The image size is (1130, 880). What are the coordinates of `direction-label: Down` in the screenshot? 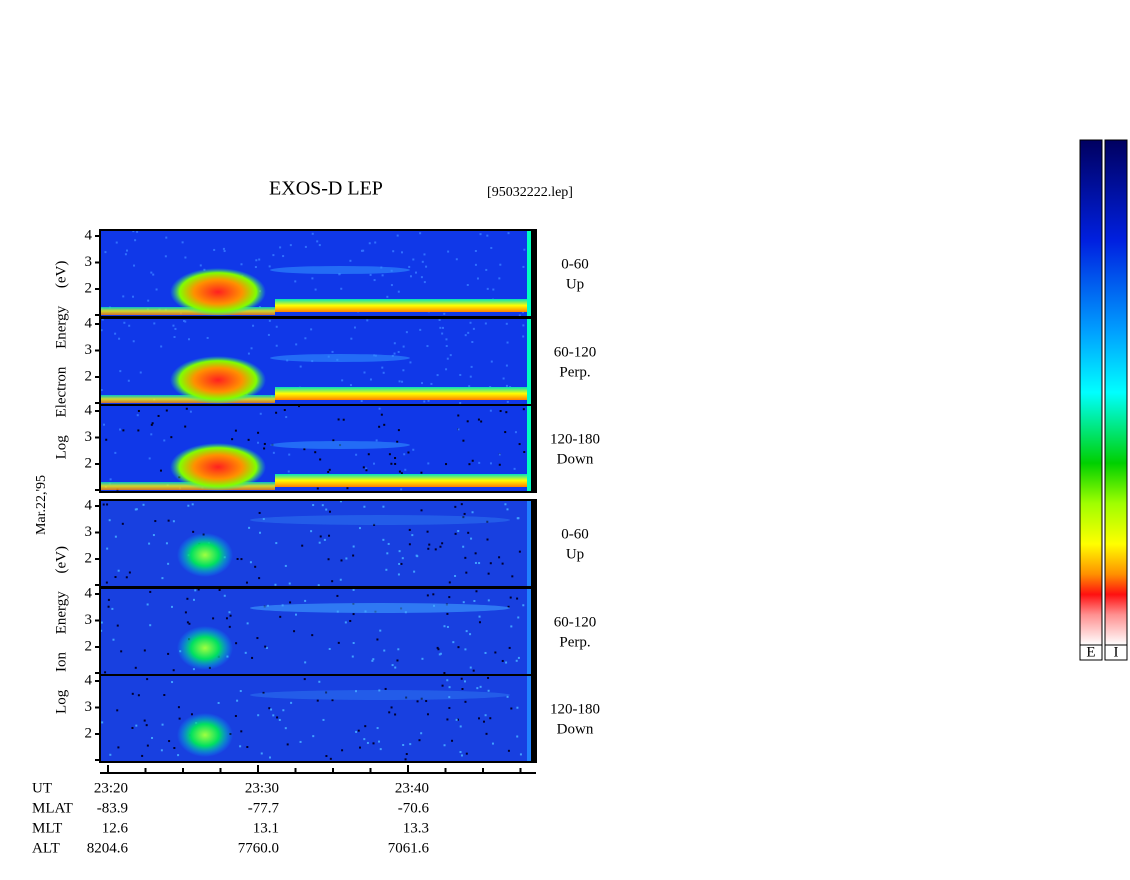 It's located at (575, 729).